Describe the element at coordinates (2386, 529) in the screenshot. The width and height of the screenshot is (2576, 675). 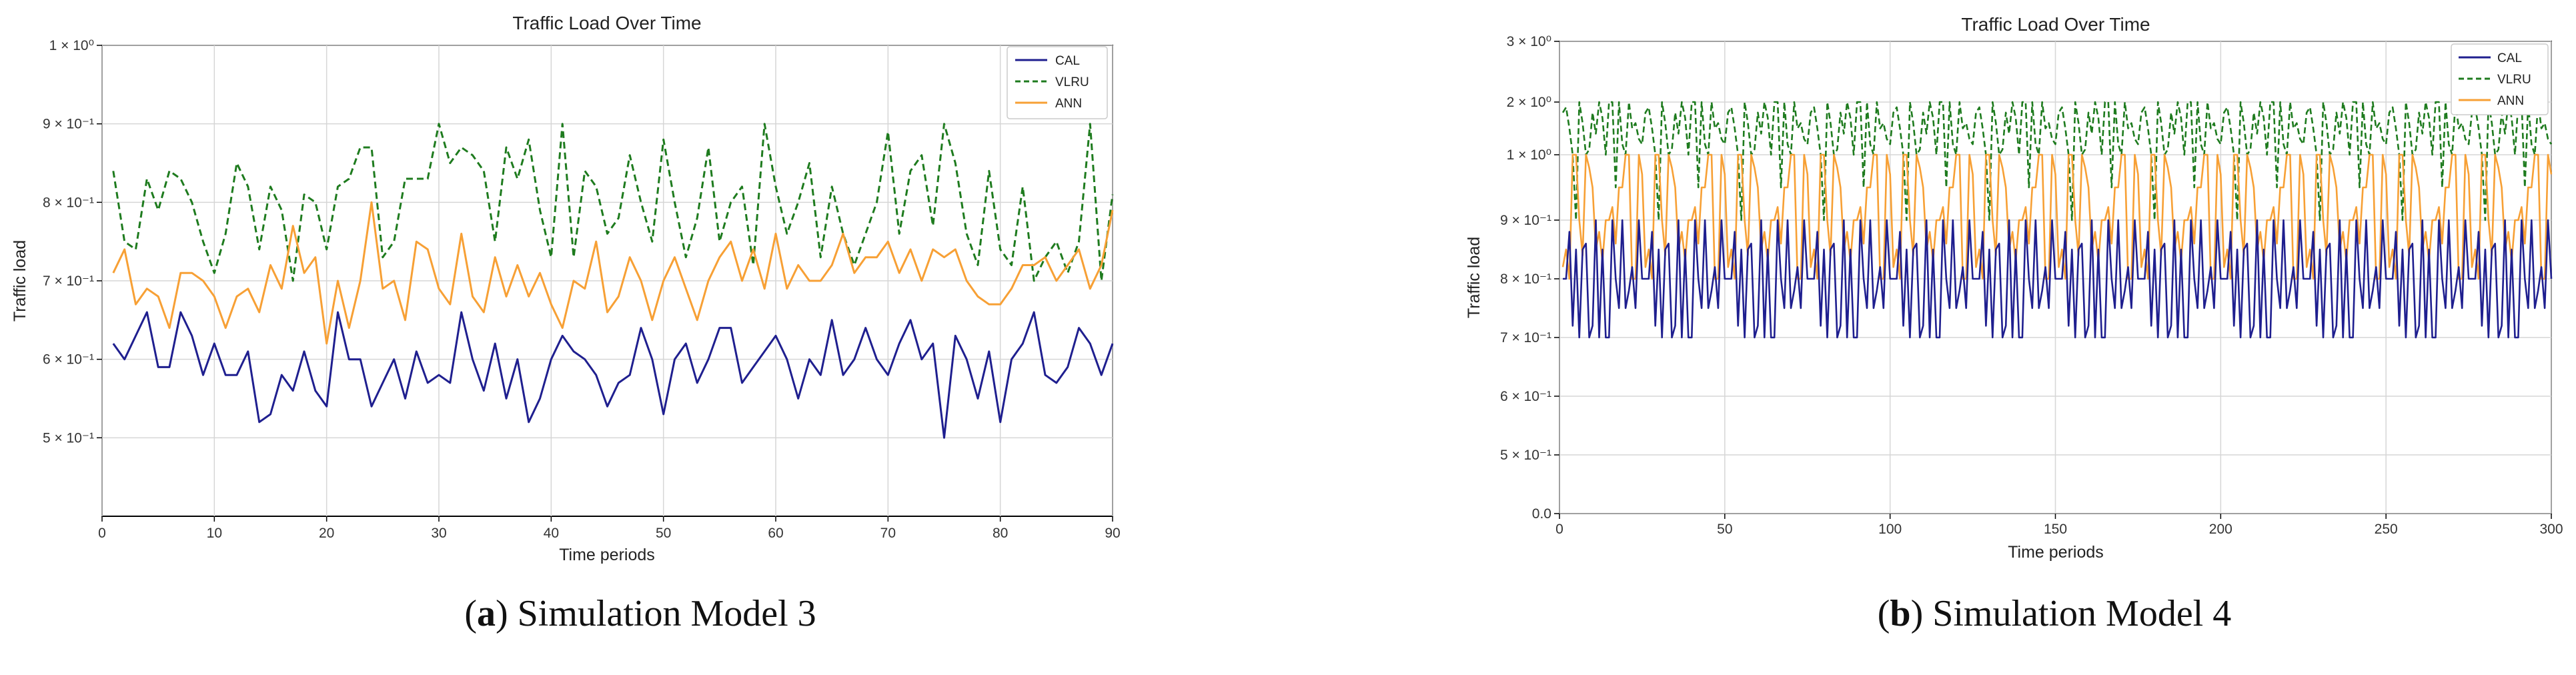
I see `chart-b-x-tick-label: 250` at that location.